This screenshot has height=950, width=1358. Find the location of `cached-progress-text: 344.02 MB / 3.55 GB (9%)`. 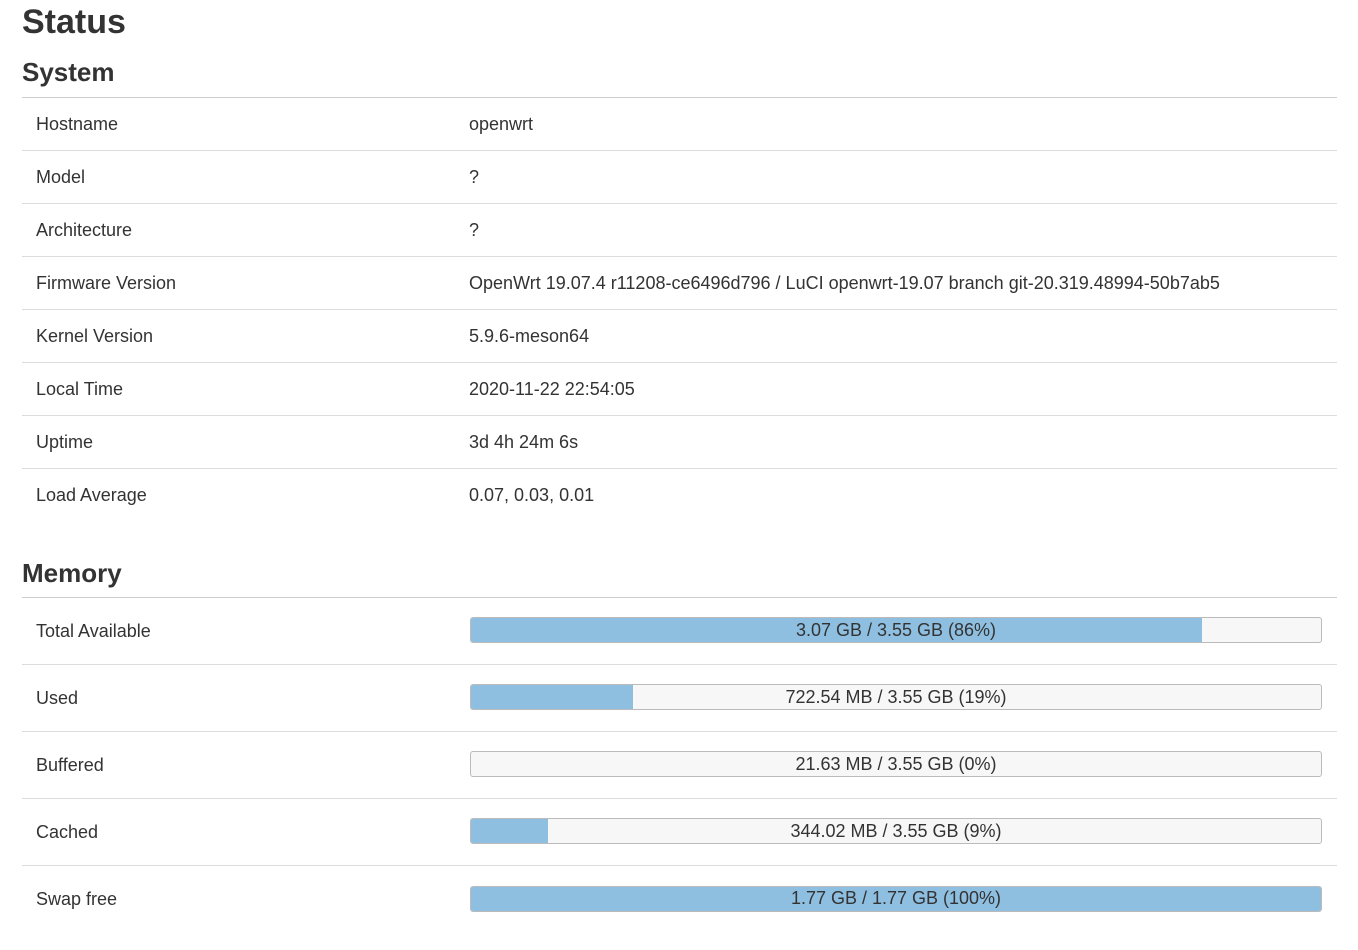

cached-progress-text: 344.02 MB / 3.55 GB (9%) is located at coordinates (896, 830).